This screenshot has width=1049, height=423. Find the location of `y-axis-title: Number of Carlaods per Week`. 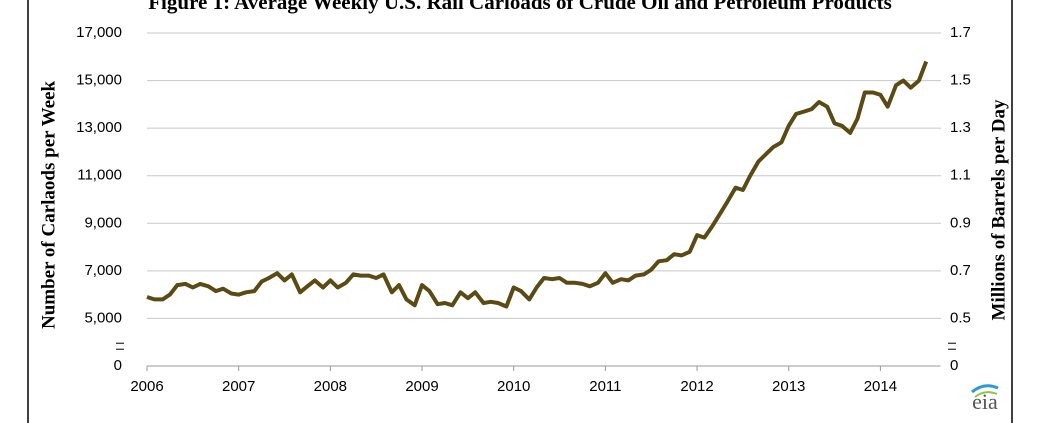

y-axis-title: Number of Carlaods per Week is located at coordinates (48, 205).